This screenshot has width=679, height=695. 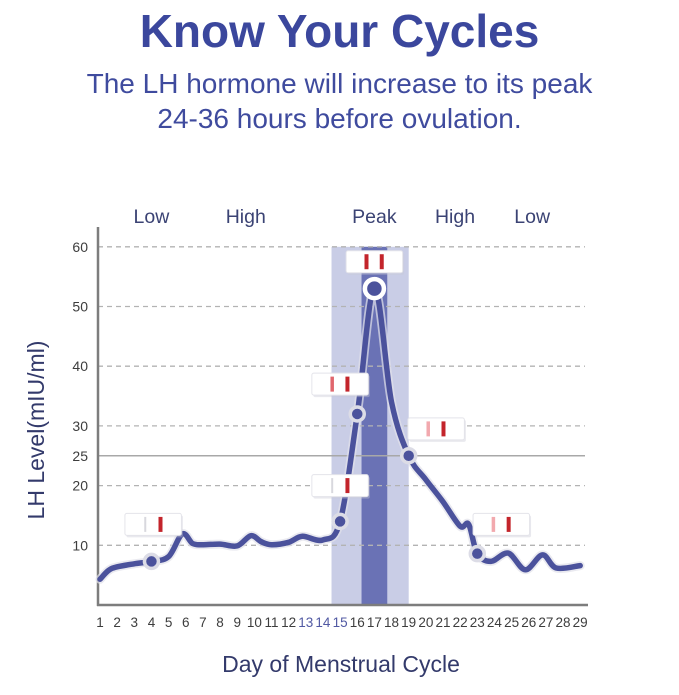 I want to click on x-tick-label-10: 10, so click(x=254, y=622).